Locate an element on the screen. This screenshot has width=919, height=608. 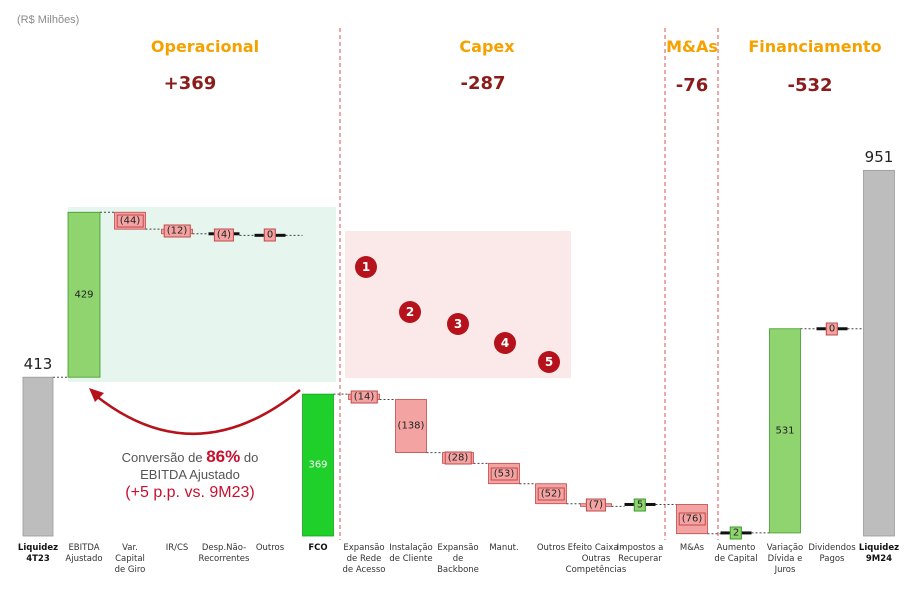
x-label-11: Outros is located at coordinates (551, 548).